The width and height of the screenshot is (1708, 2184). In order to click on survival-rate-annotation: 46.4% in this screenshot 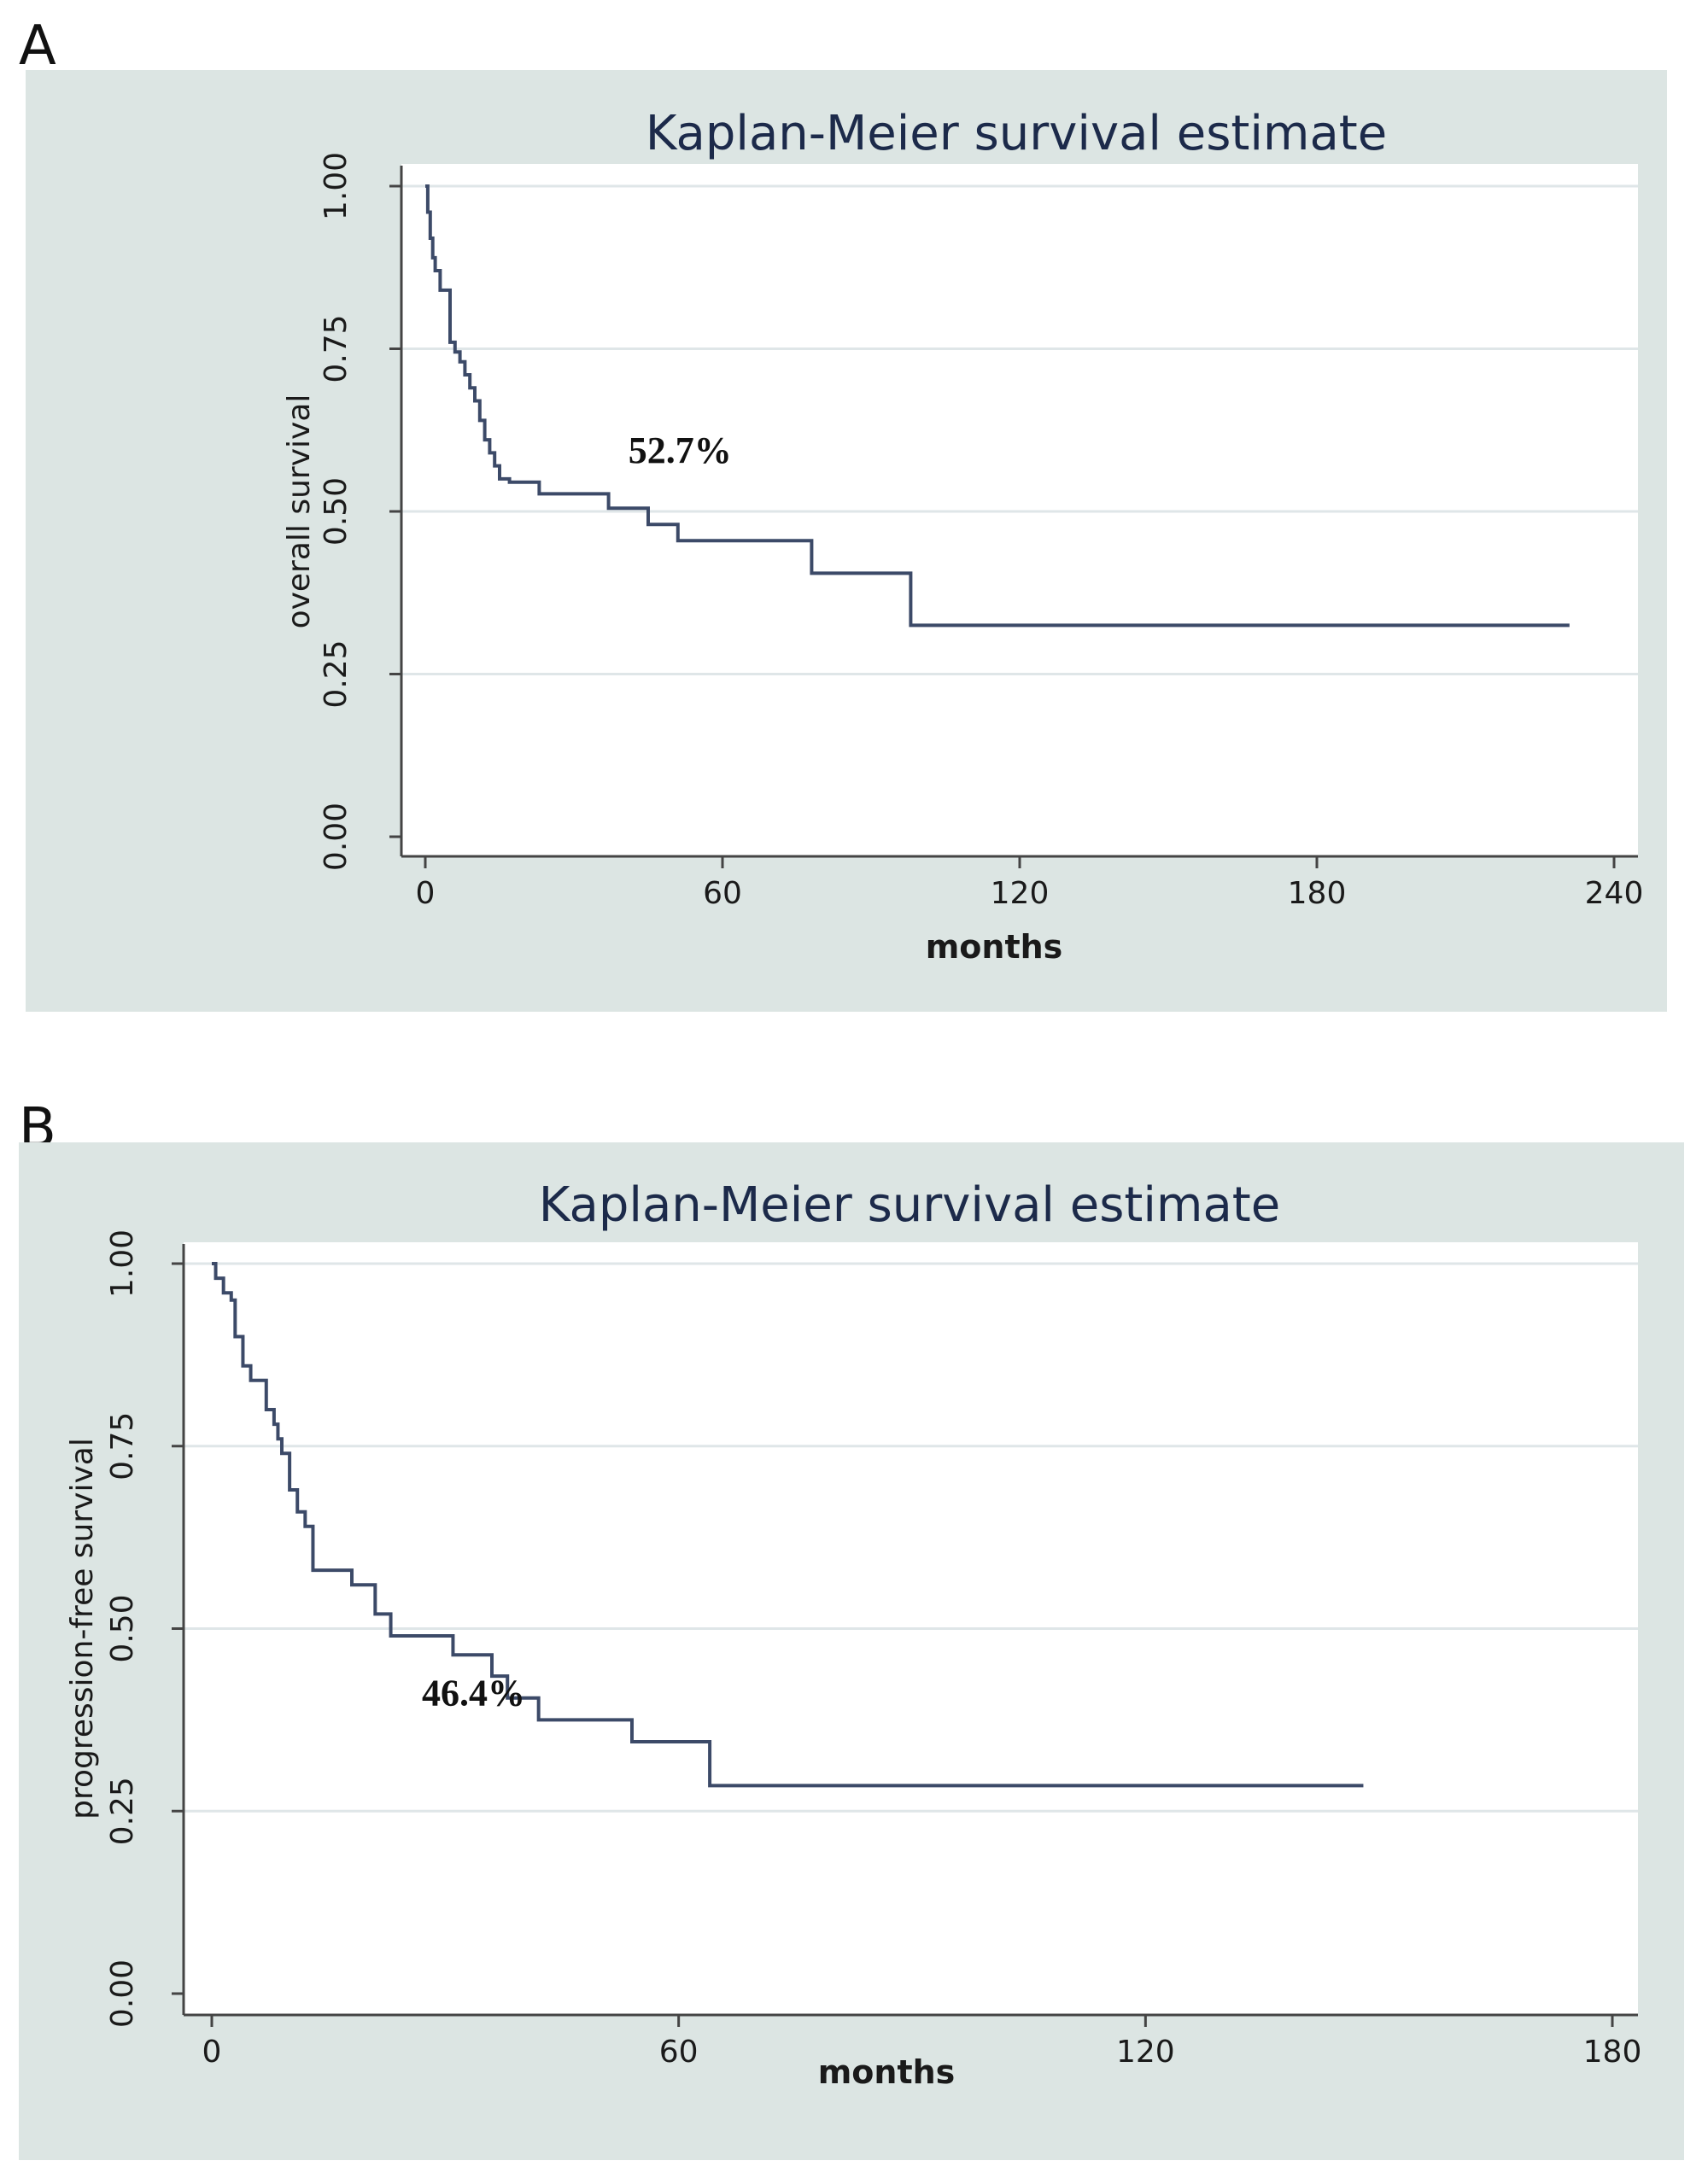, I will do `click(473, 1693)`.